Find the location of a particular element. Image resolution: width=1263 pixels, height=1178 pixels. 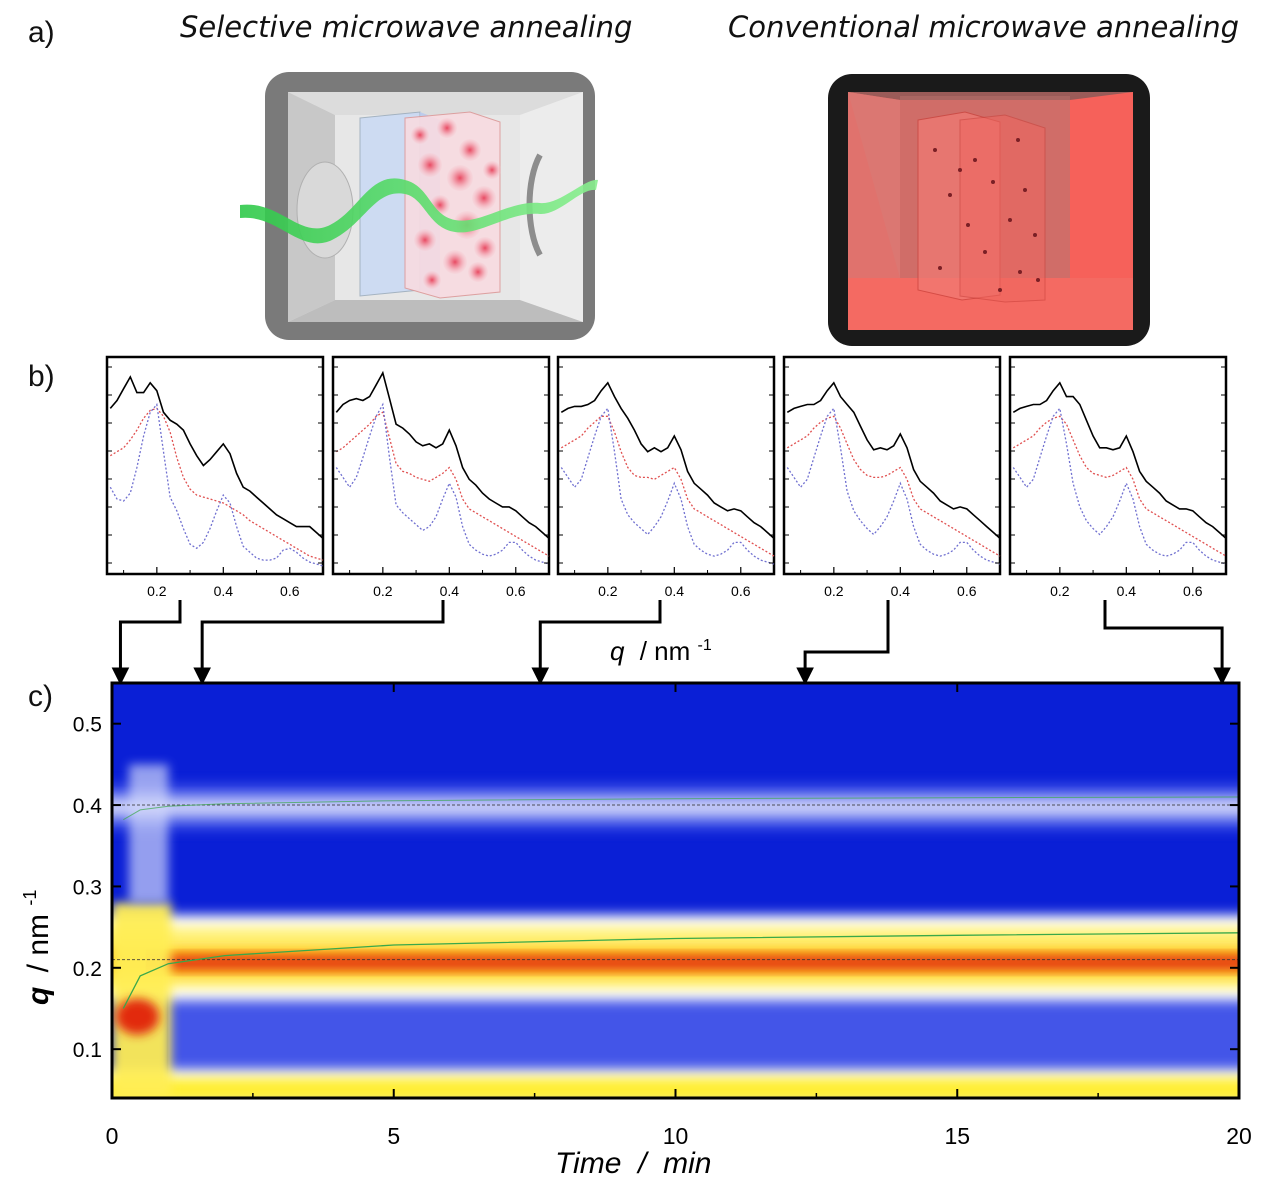

mini-plot-1: 0.2 0.4 0.6 is located at coordinates (215, 477).